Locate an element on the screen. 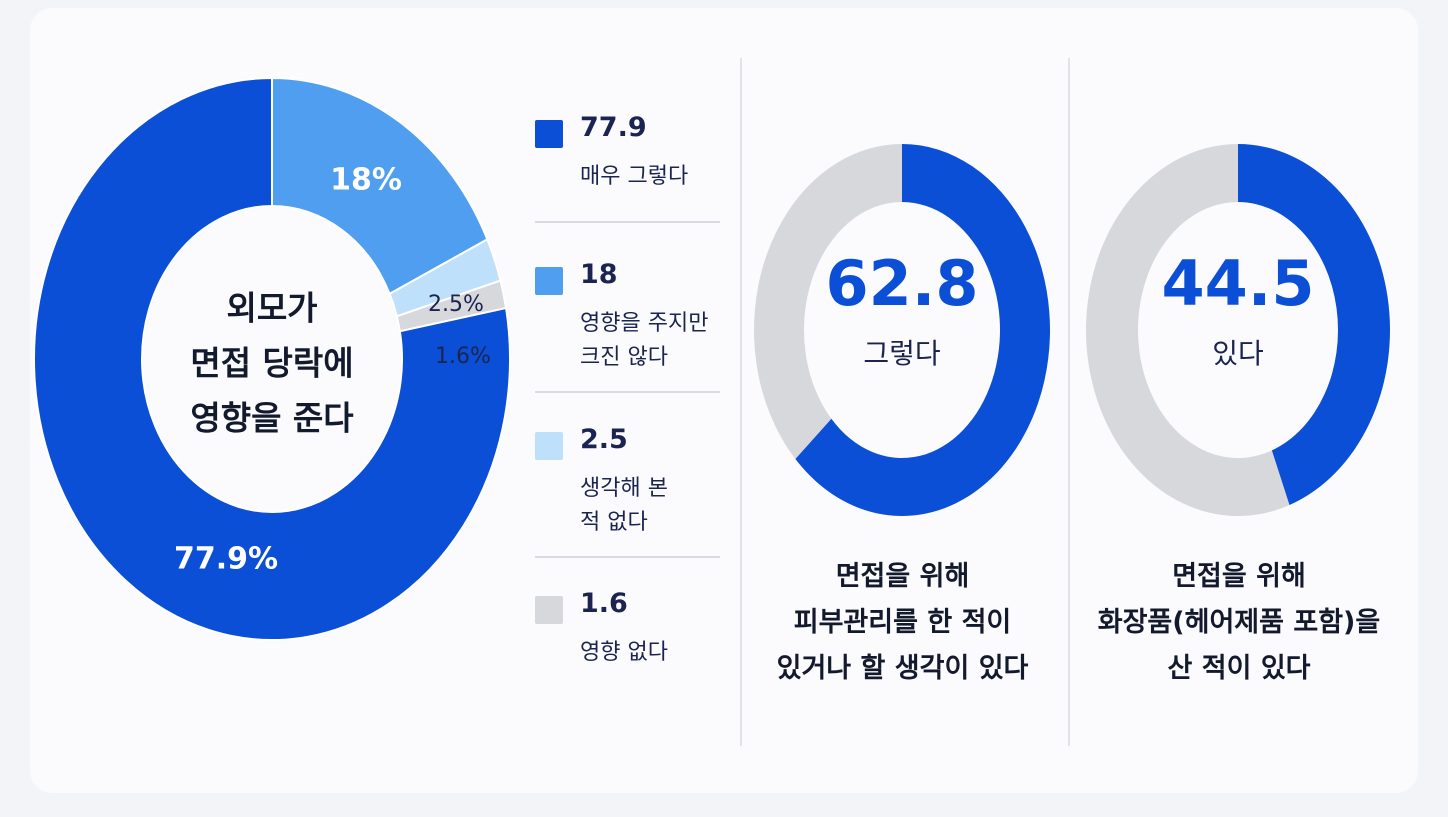  legend-value: 18 is located at coordinates (599, 274).